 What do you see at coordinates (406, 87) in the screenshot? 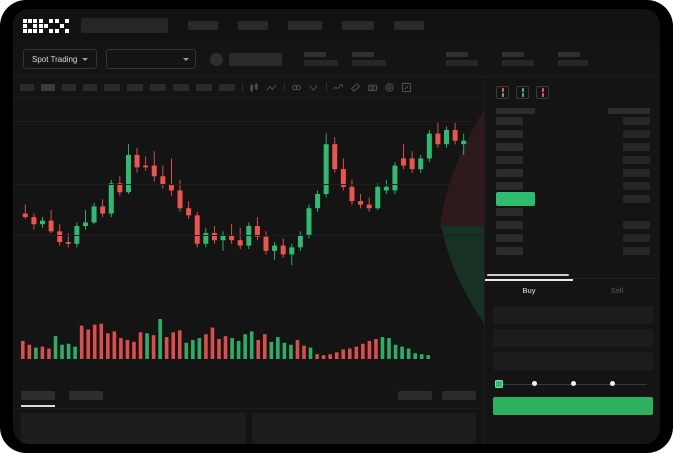
I see `fullscreen-icon` at bounding box center [406, 87].